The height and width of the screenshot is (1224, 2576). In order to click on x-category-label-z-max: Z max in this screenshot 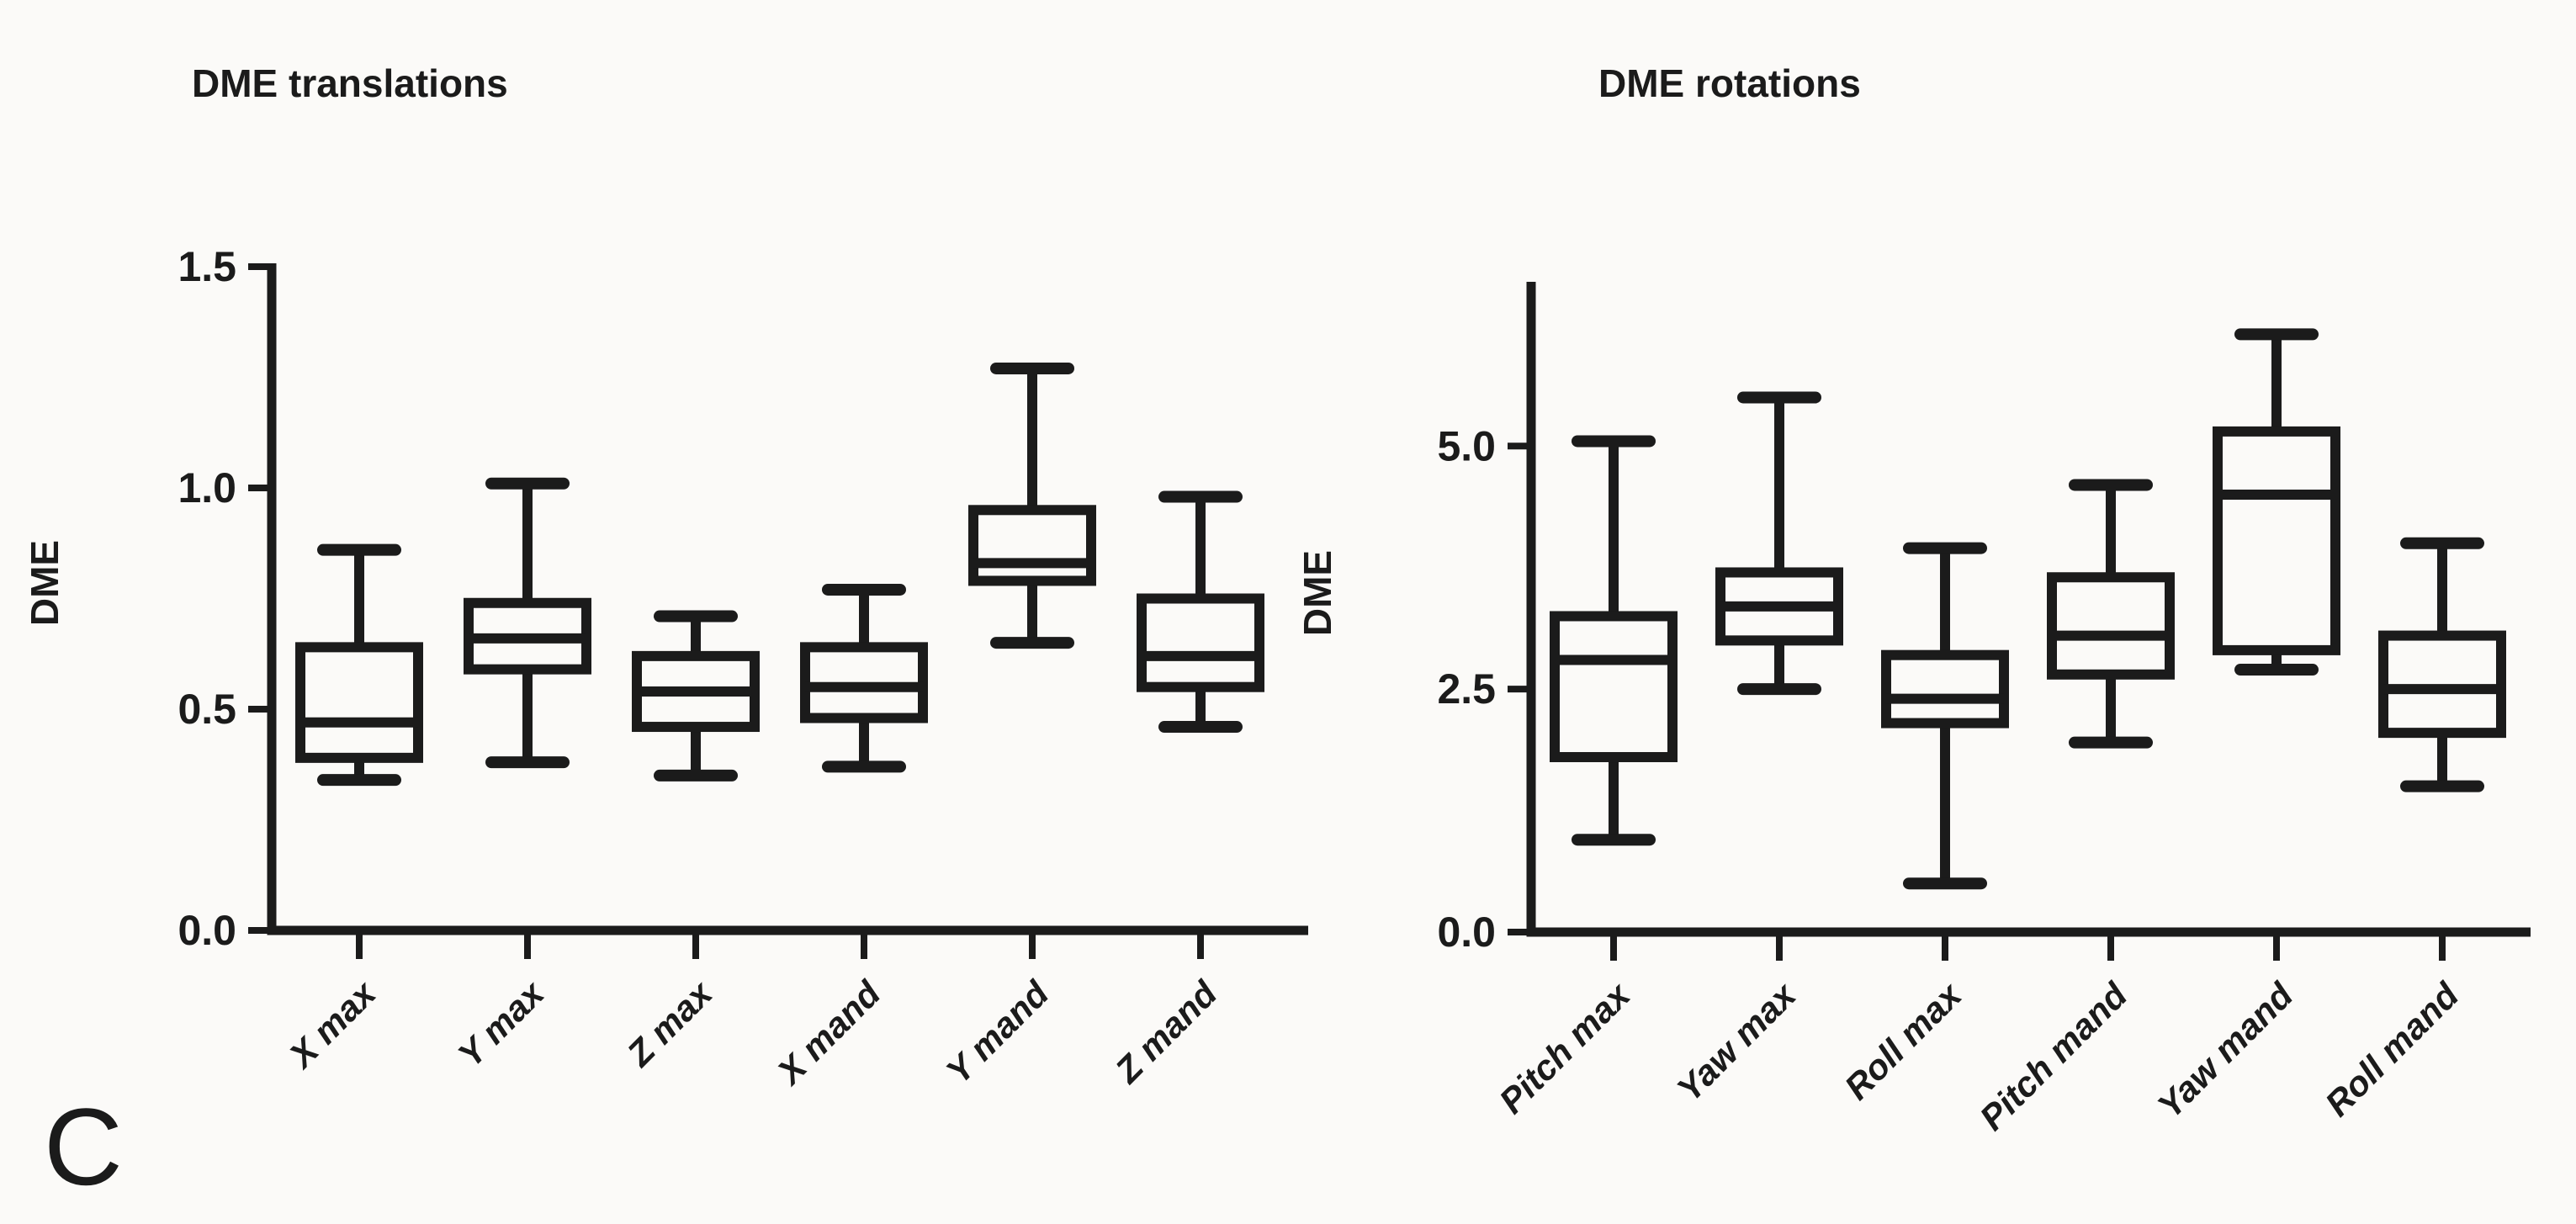, I will do `click(670, 1023)`.